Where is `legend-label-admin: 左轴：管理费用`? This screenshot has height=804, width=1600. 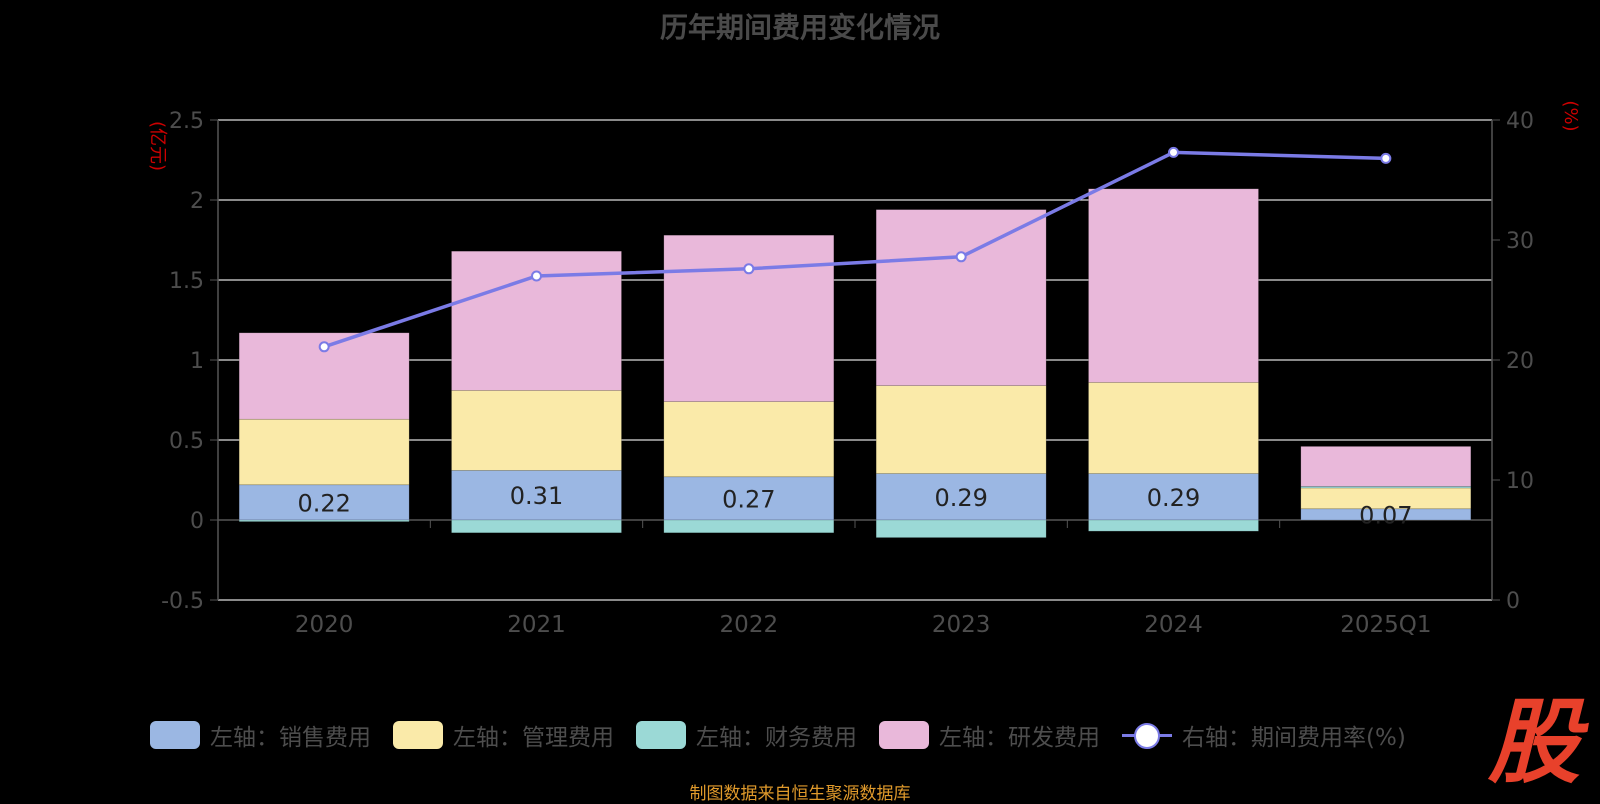 legend-label-admin: 左轴：管理费用 is located at coordinates (533, 738).